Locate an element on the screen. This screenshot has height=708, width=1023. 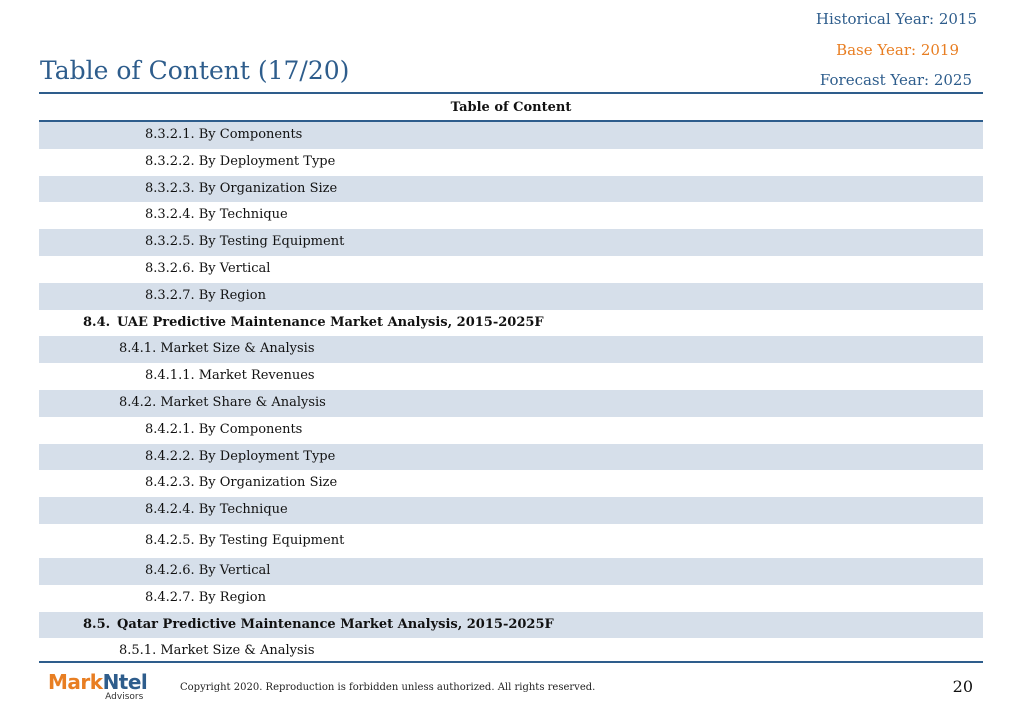
toc-entry-text: 8.4.2. Market Share & Analysis is located at coordinates (222, 402).